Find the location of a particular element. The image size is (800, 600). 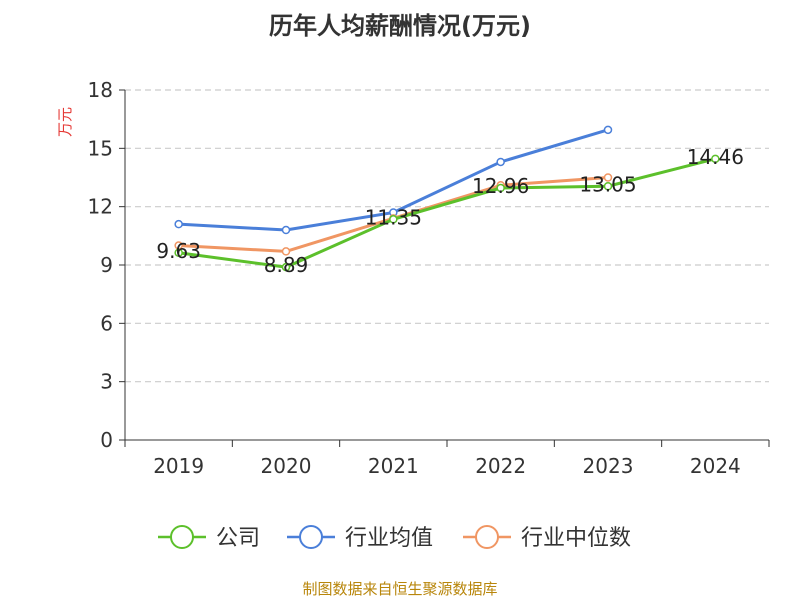

data-label: 13.05 is located at coordinates (607, 184).